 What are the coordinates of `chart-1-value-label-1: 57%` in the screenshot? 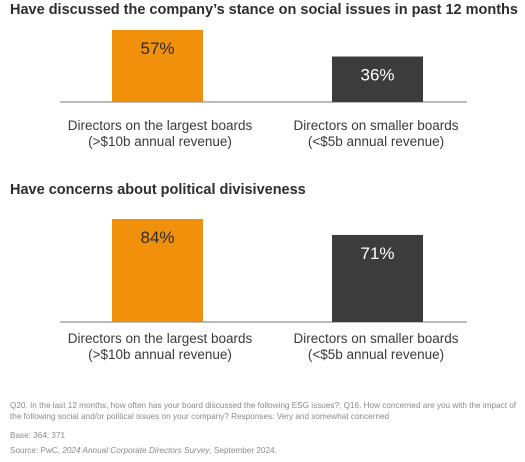 It's located at (157, 48).